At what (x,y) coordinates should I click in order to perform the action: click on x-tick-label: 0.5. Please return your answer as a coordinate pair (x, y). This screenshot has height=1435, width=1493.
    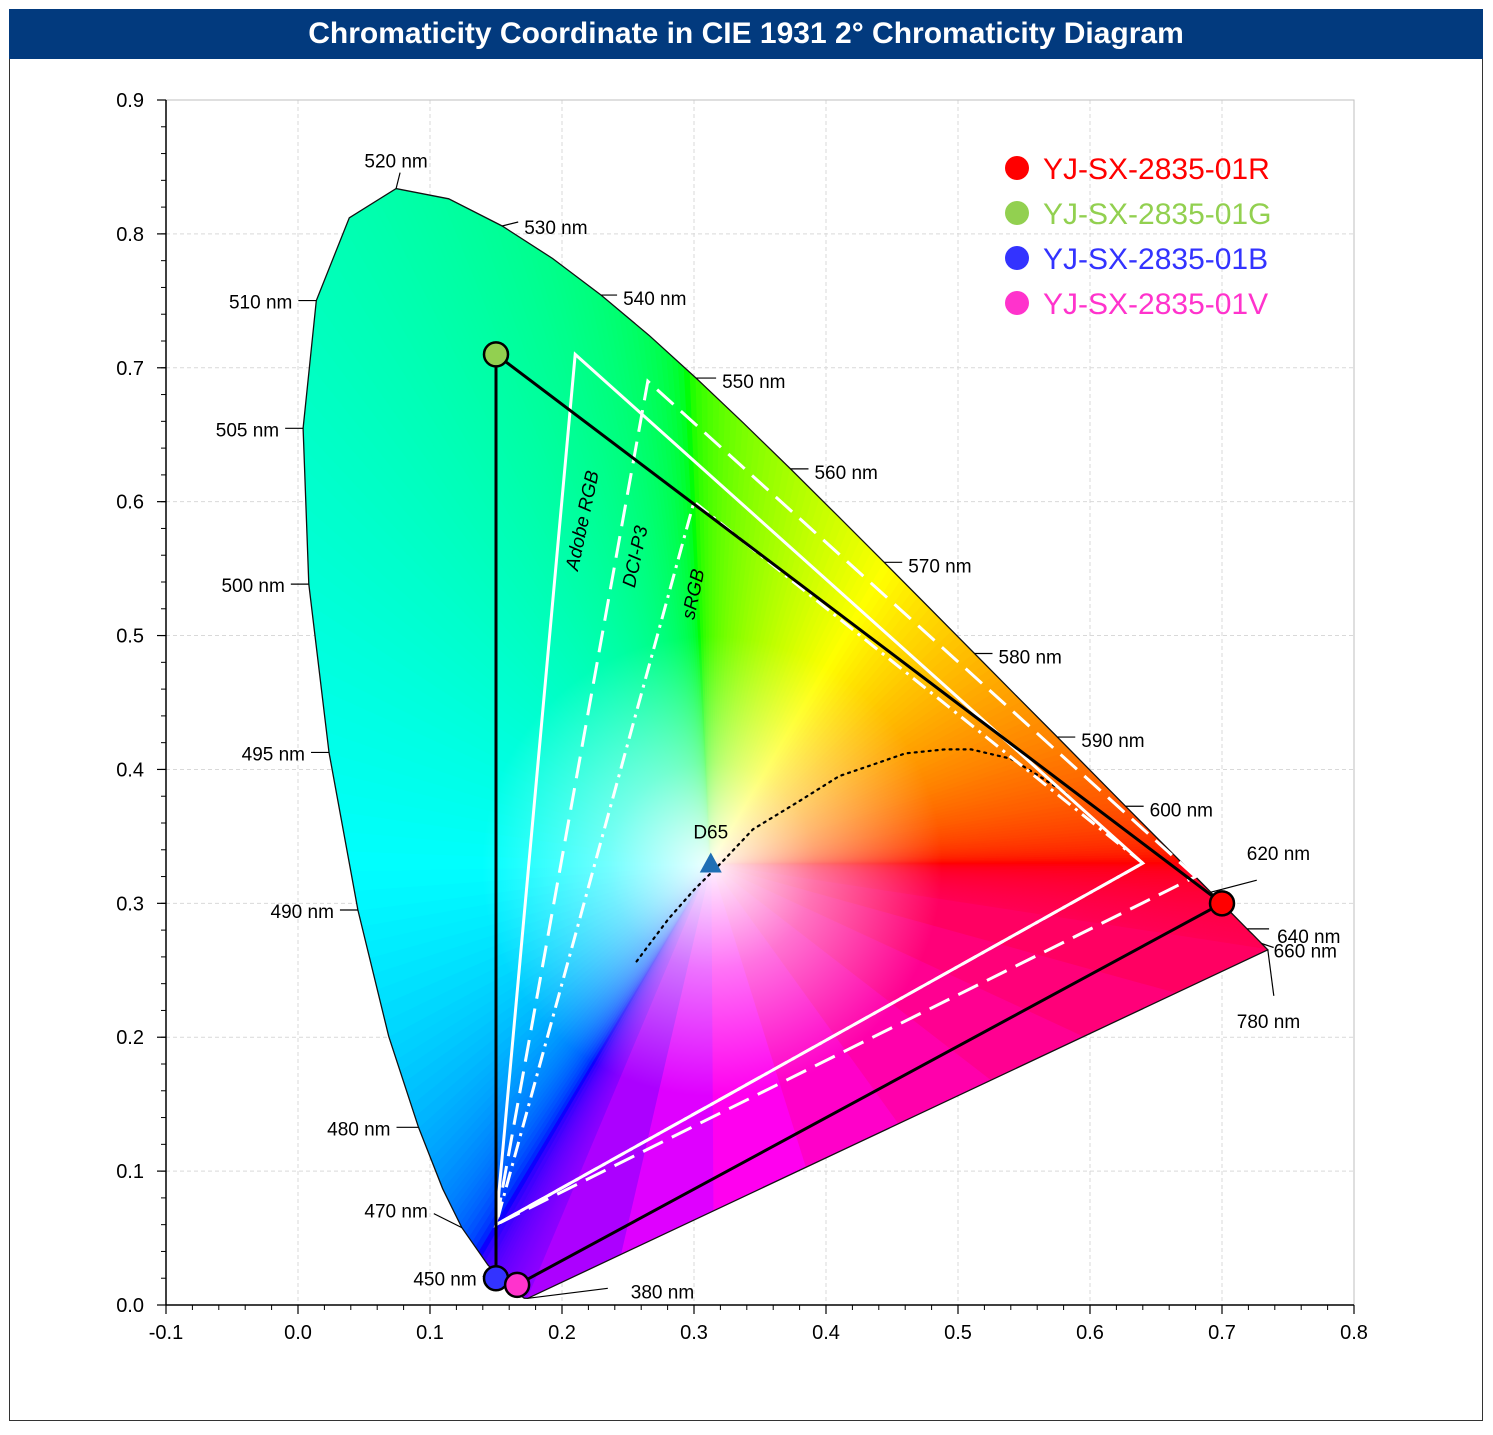
    Looking at the image, I should click on (958, 1333).